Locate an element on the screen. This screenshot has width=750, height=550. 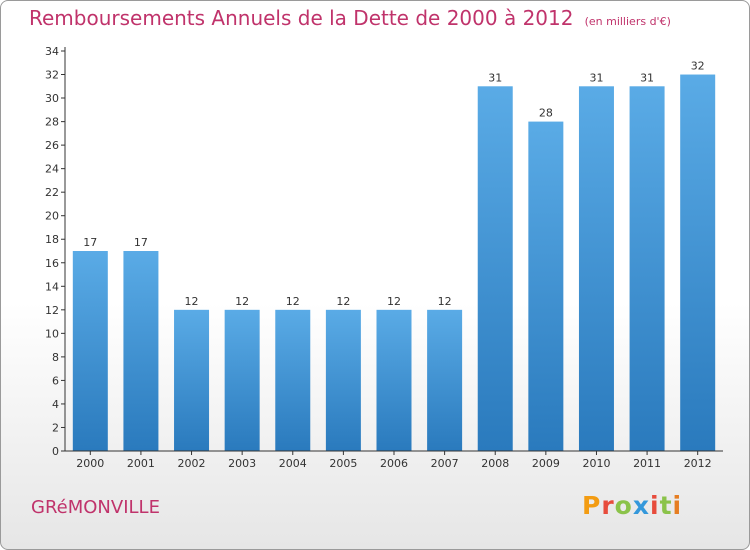
x-tick-label: 2011 is located at coordinates (647, 463).